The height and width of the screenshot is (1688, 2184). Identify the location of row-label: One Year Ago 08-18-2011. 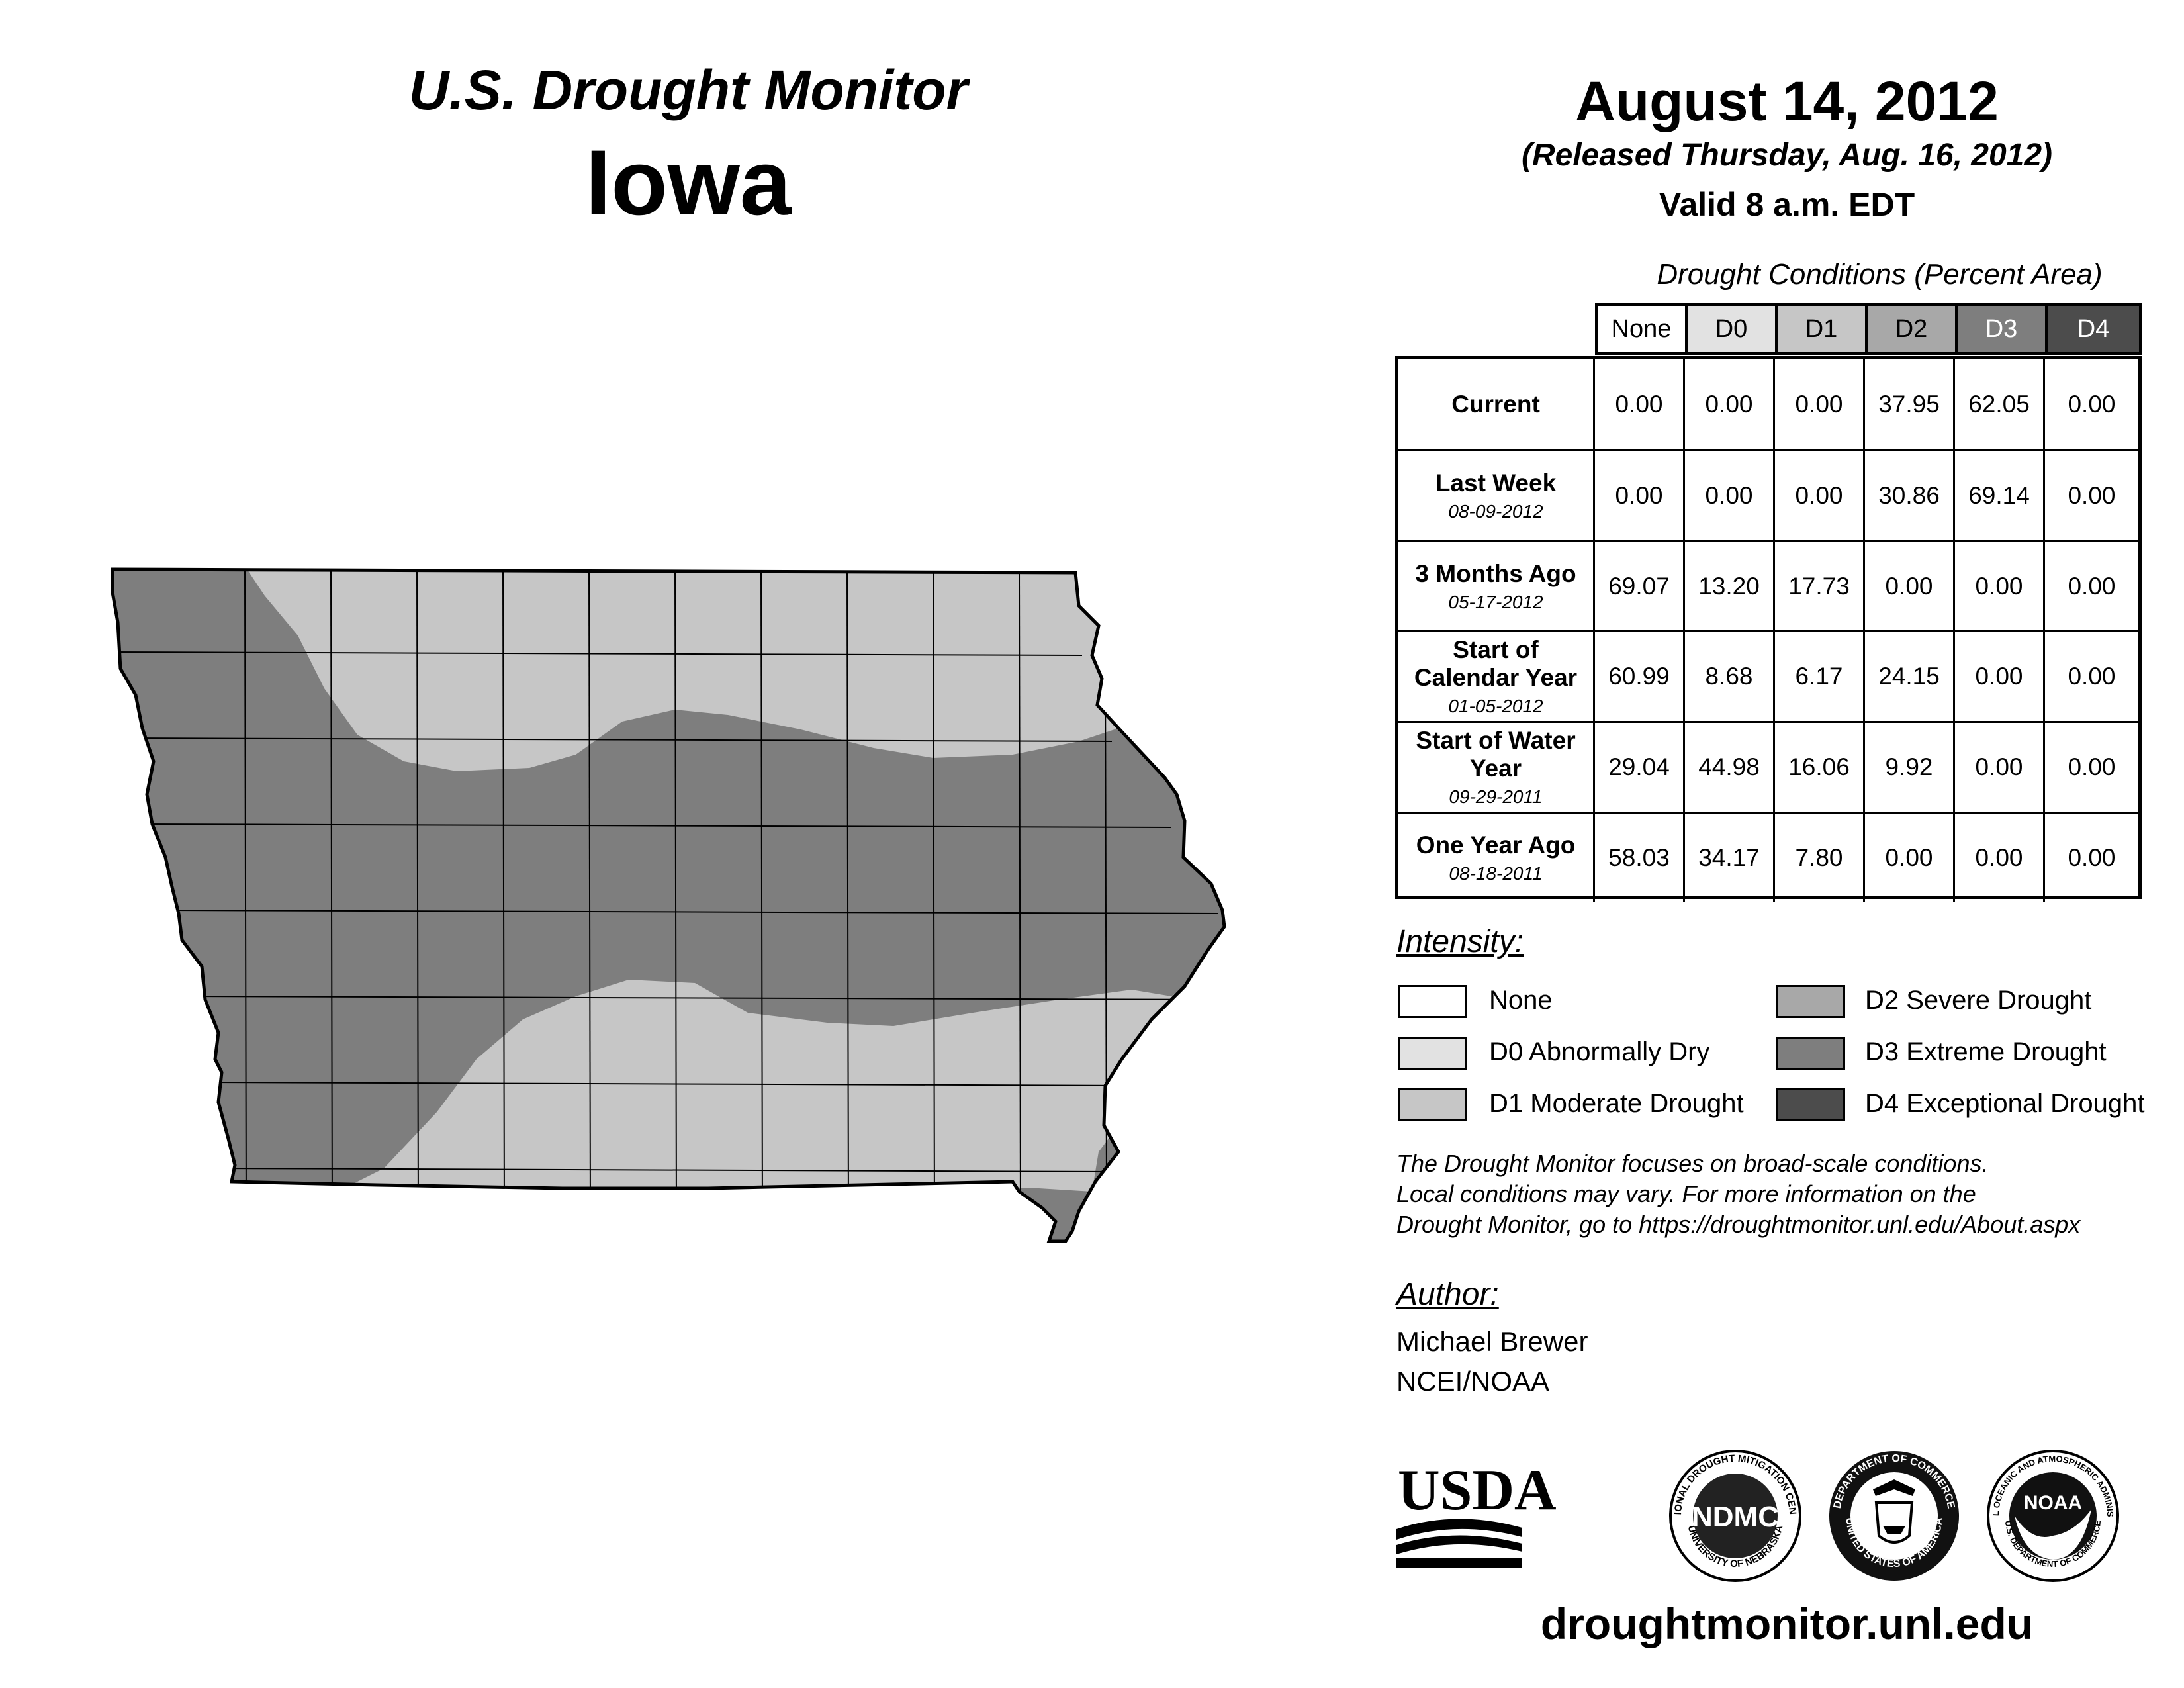
(1496, 858).